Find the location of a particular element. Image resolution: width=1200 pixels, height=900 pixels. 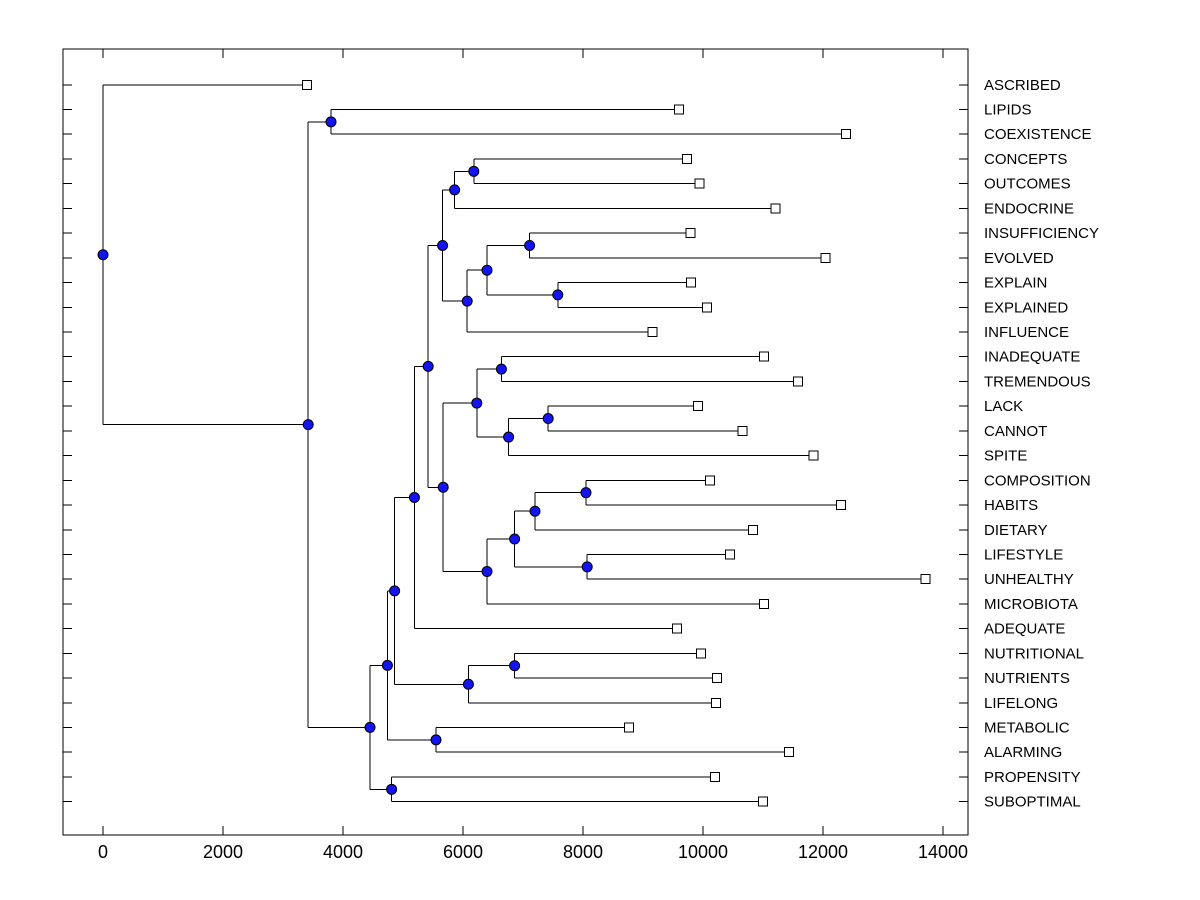

leaf-label-nutritional: NUTRITIONAL is located at coordinates (1034, 653).